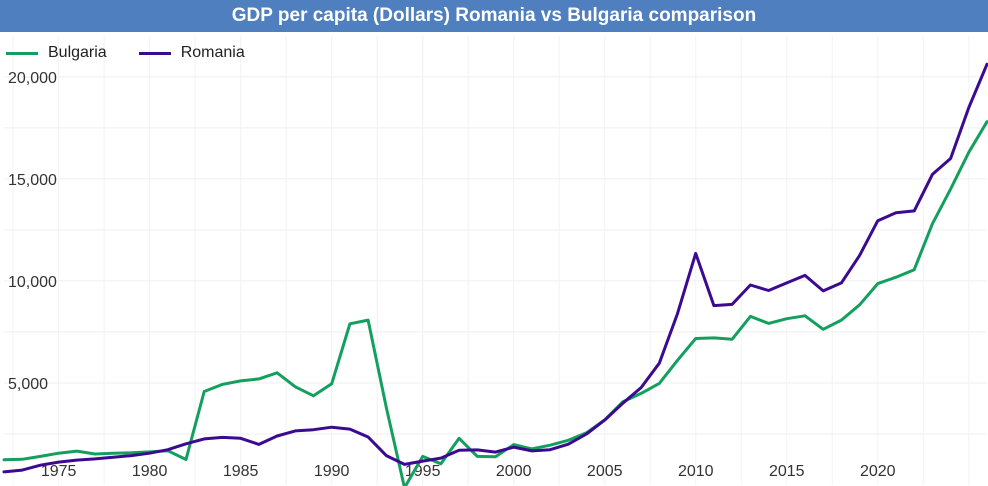 This screenshot has width=988, height=486. I want to click on x-tick-label: 1980, so click(150, 471).